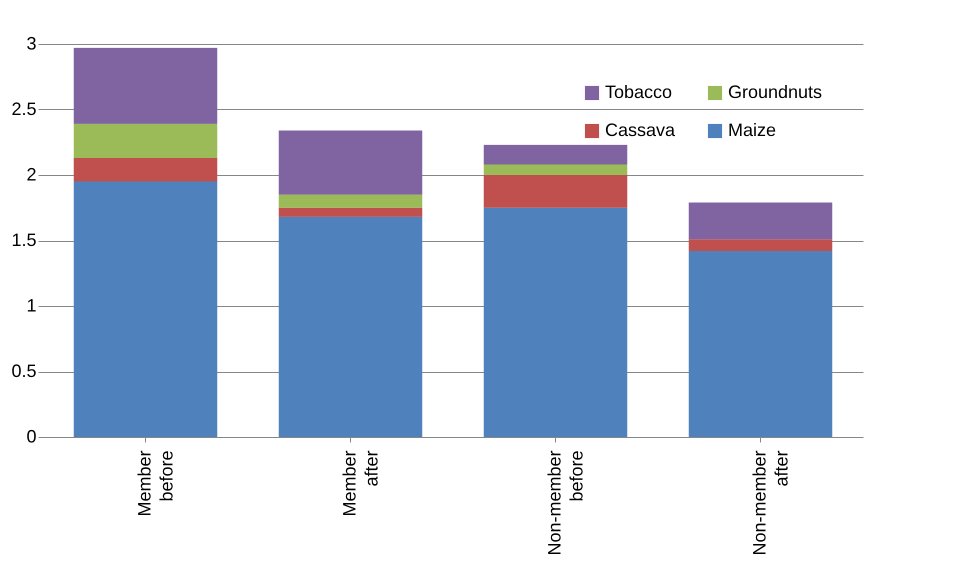 The height and width of the screenshot is (581, 958). Describe the element at coordinates (640, 130) in the screenshot. I see `legend-label: Cassava` at that location.